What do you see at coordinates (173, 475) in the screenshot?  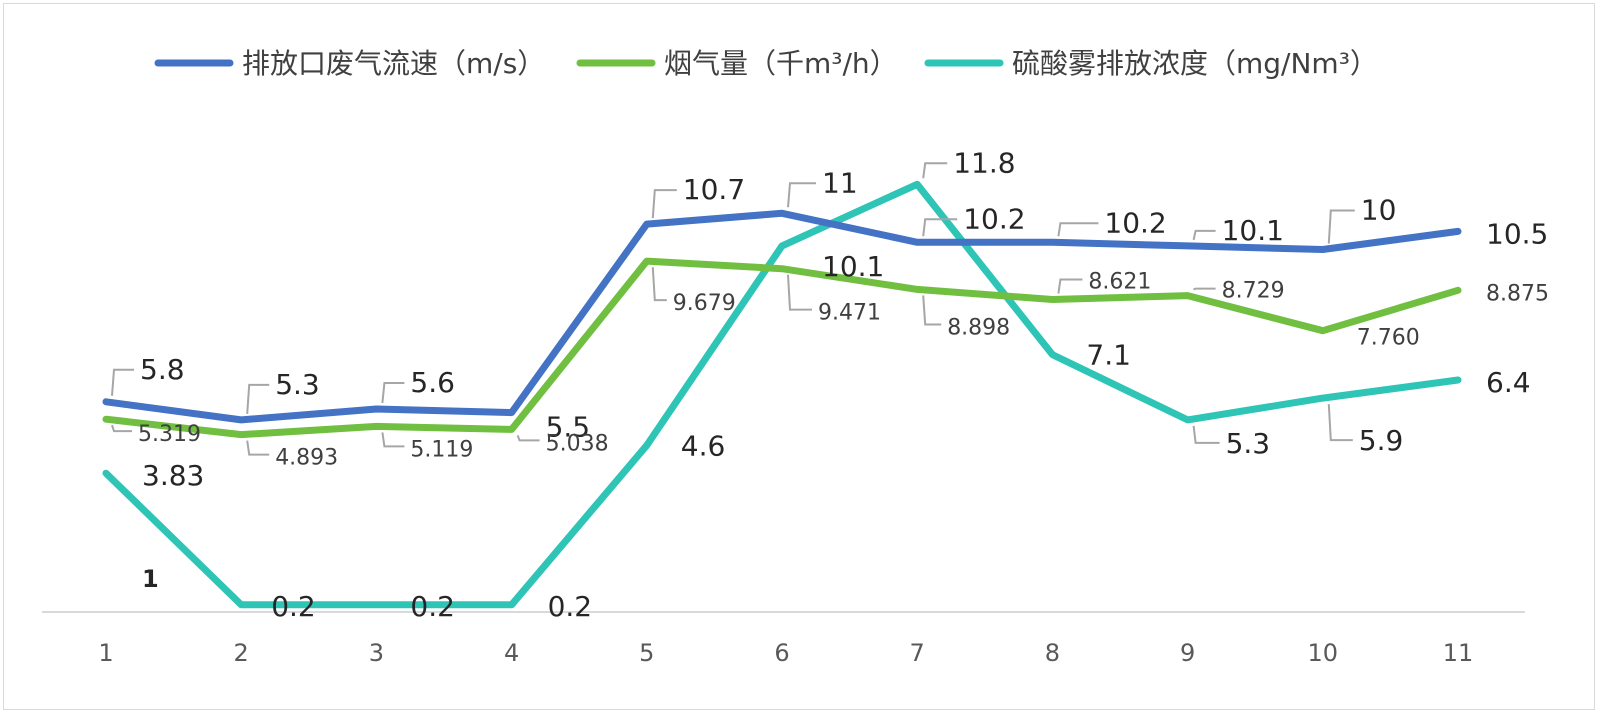 I see `data-label-s2-p1: 3.83` at bounding box center [173, 475].